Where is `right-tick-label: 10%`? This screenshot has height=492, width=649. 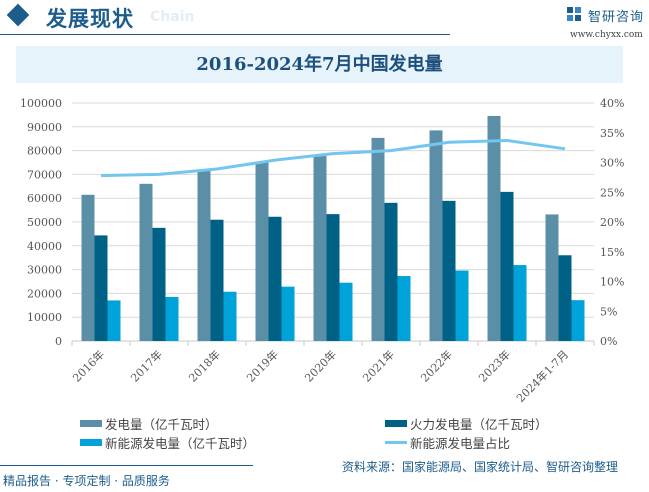 right-tick-label: 10% is located at coordinates (612, 282).